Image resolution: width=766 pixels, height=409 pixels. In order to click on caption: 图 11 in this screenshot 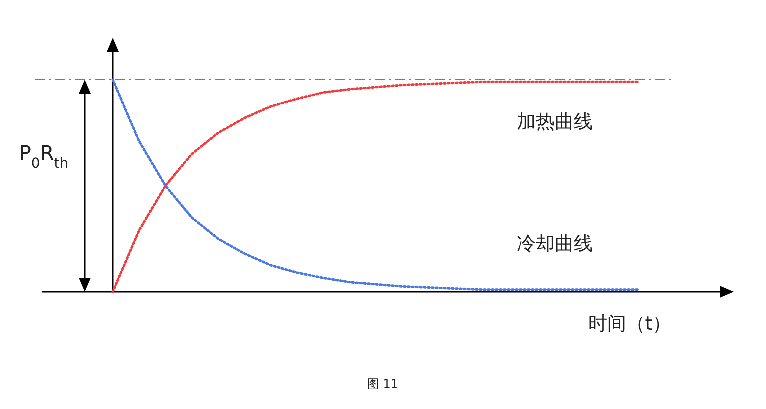, I will do `click(383, 384)`.